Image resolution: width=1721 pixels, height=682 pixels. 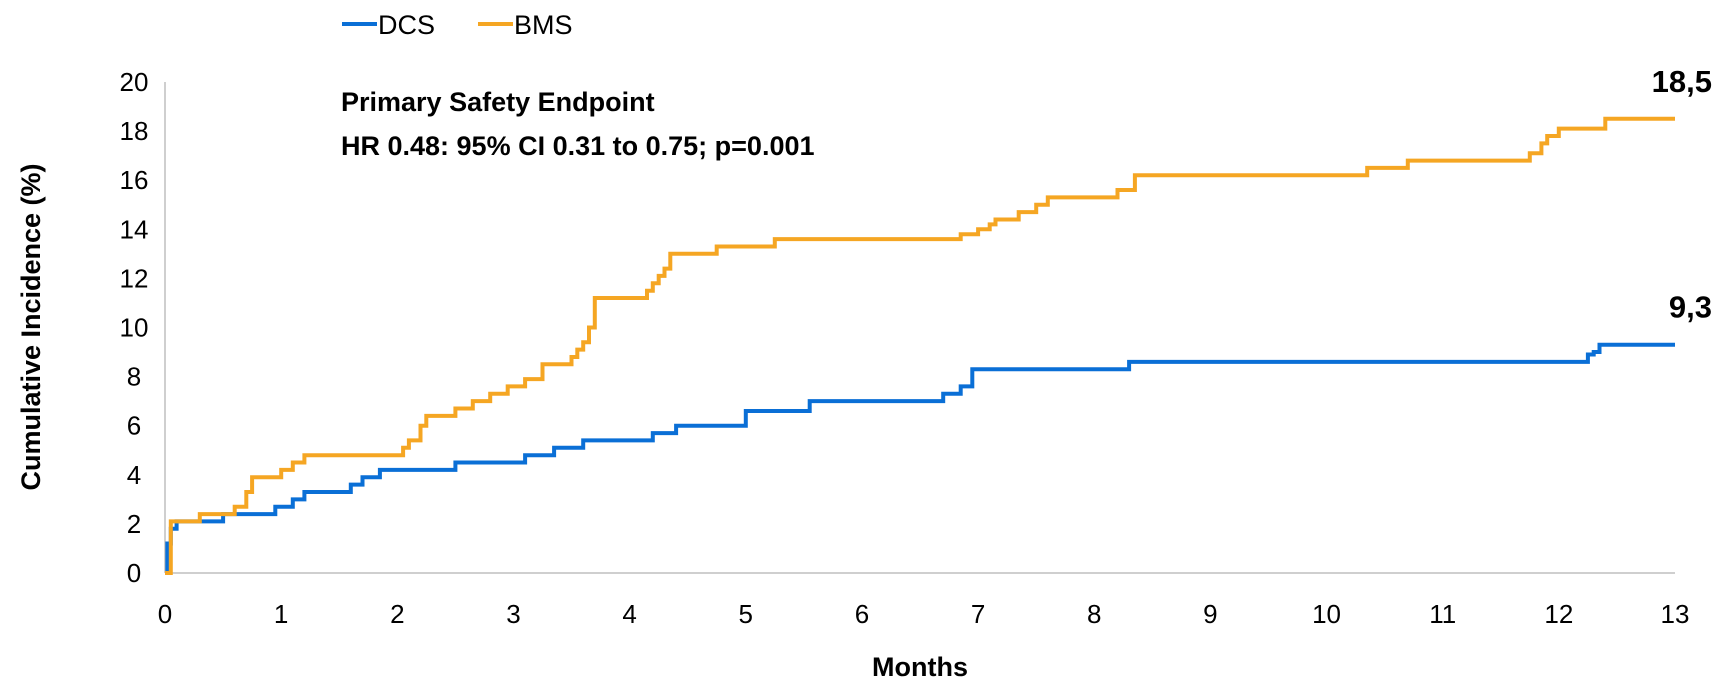 I want to click on x-tick-label: 2, so click(x=397, y=614).